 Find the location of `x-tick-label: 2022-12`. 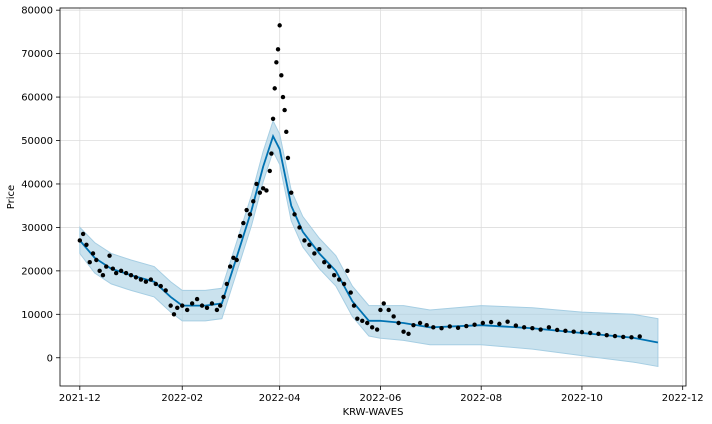

x-tick-label: 2022-12 is located at coordinates (683, 398).